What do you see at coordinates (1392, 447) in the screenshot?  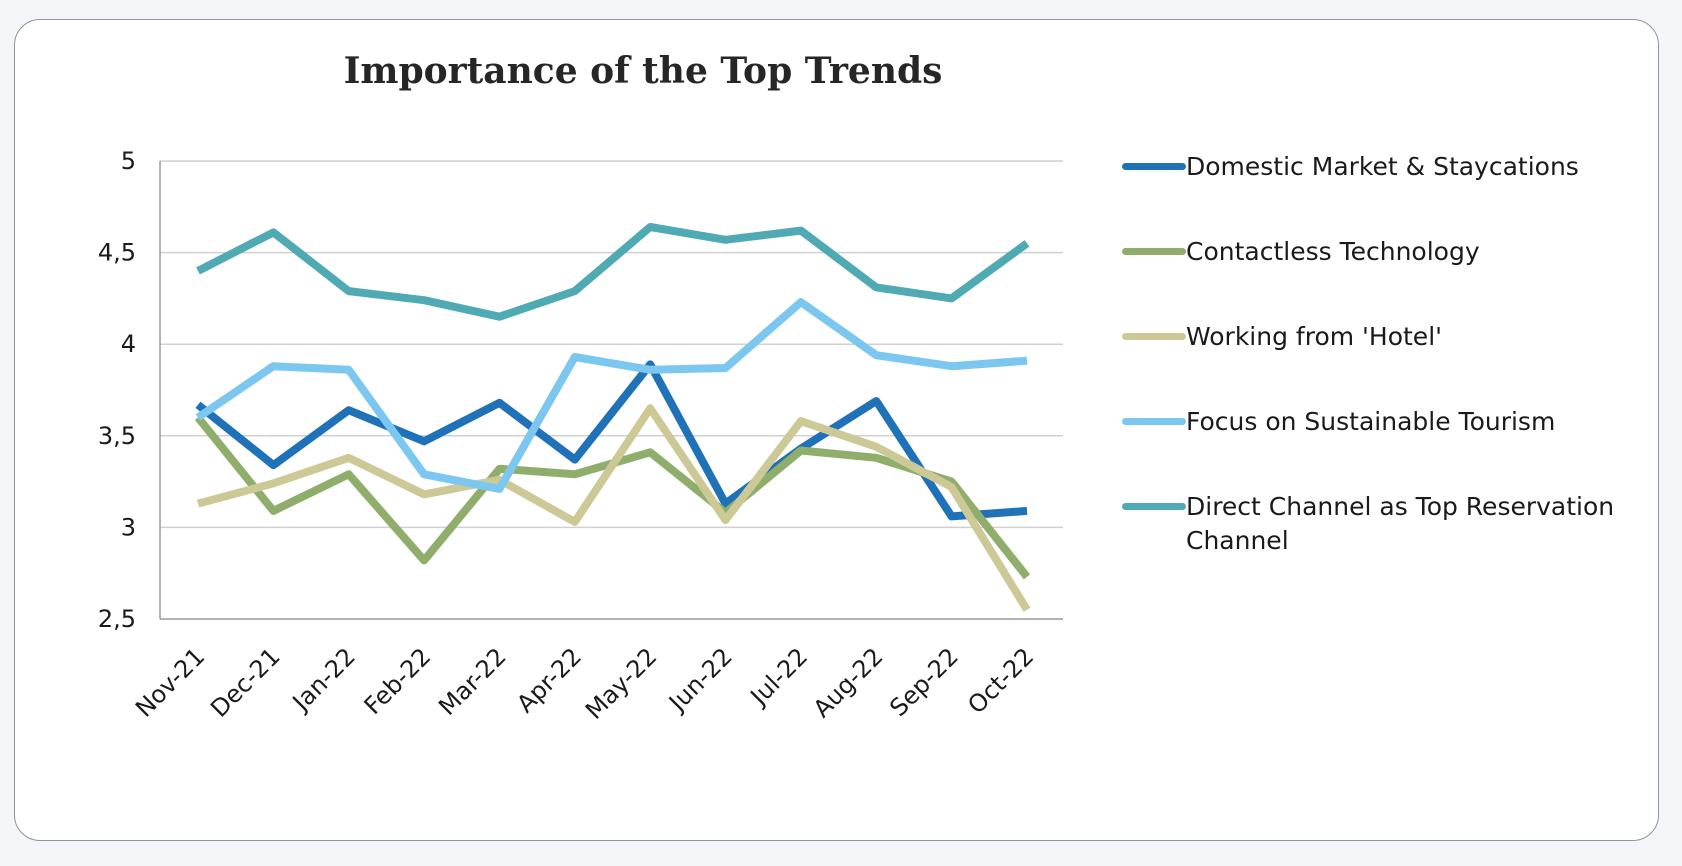 I see `legend-item: Focus on Sustainable Tourism` at bounding box center [1392, 447].